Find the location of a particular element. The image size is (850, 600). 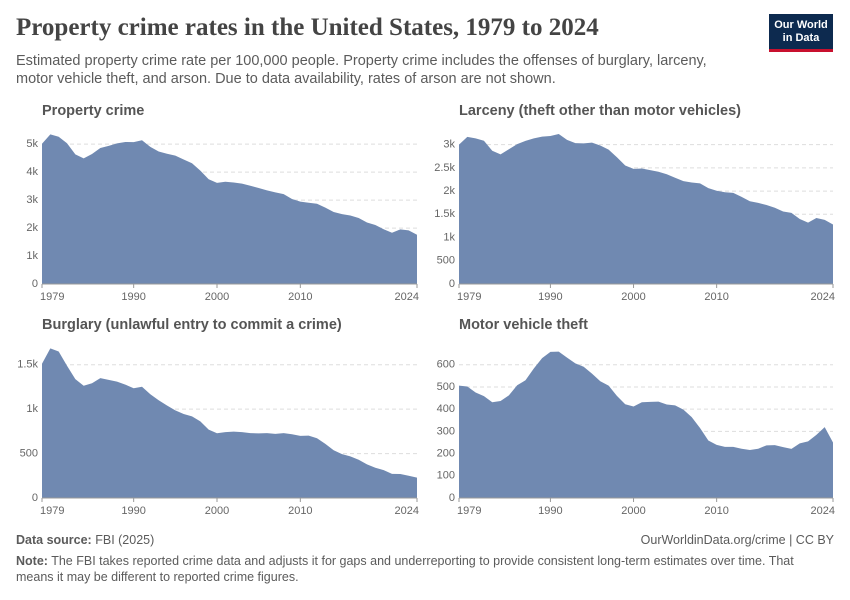

y-tick-label: 200 is located at coordinates (446, 453).